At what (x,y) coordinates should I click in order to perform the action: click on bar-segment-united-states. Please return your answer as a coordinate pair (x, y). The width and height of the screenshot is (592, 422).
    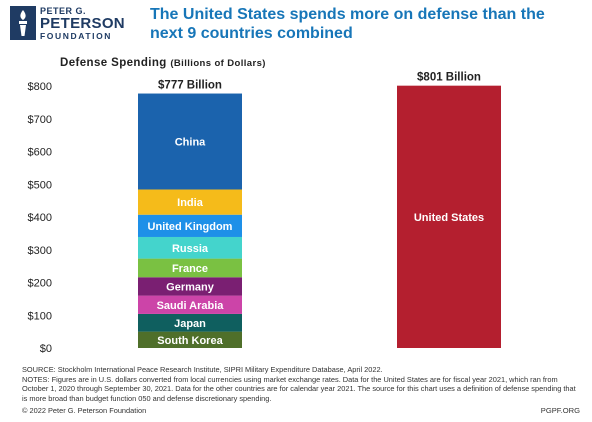
    Looking at the image, I should click on (449, 217).